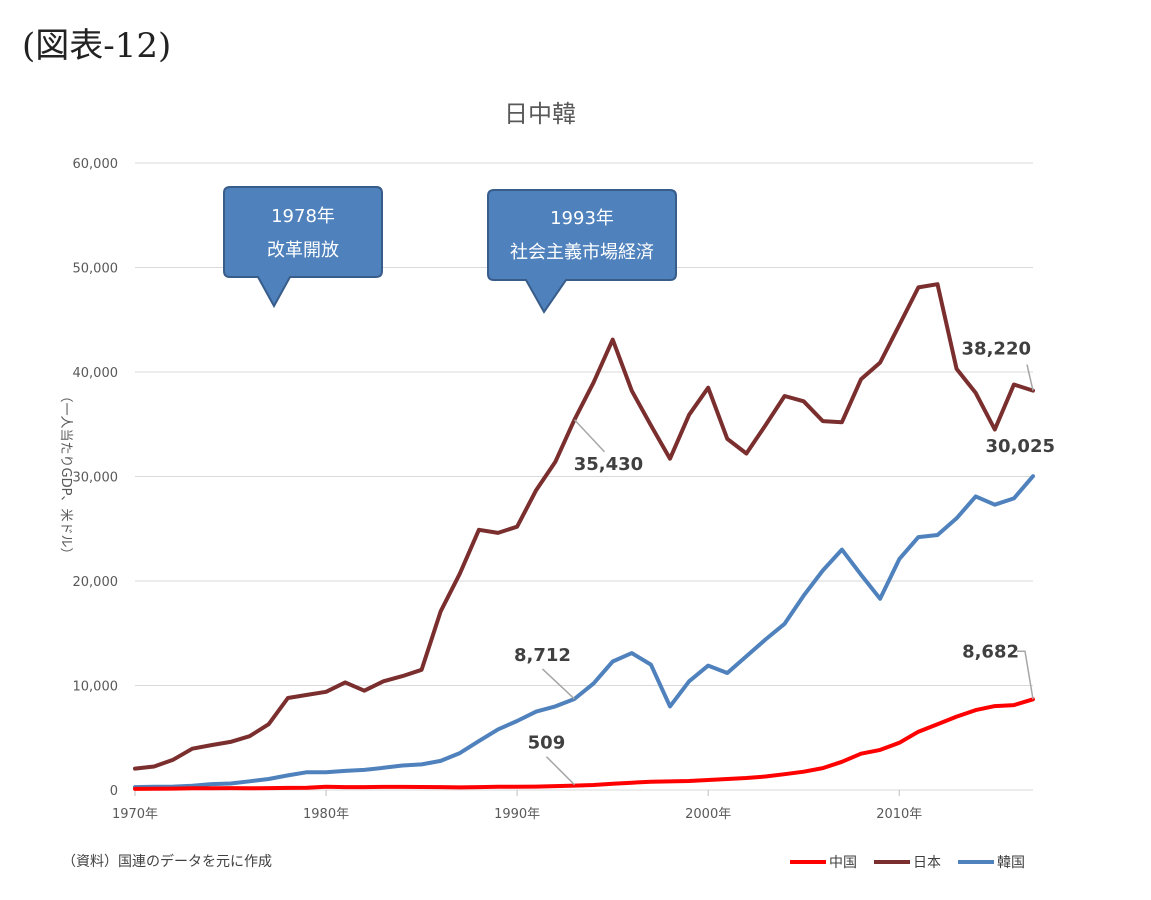 This screenshot has height=900, width=1151. What do you see at coordinates (542, 655) in the screenshot?
I see `data-label-korea_1993: 8,712` at bounding box center [542, 655].